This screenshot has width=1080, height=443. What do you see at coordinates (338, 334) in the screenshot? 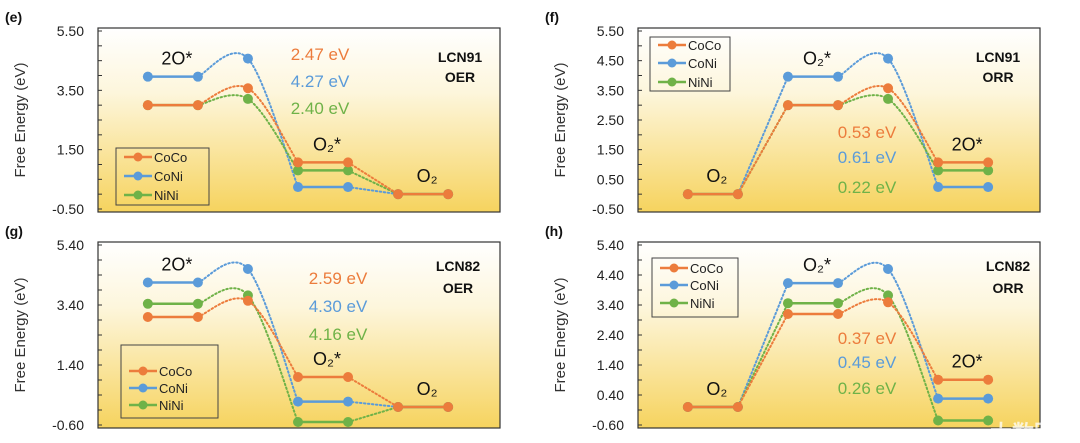
I see `barrier-label-NiNi: 4.16 eV` at bounding box center [338, 334].